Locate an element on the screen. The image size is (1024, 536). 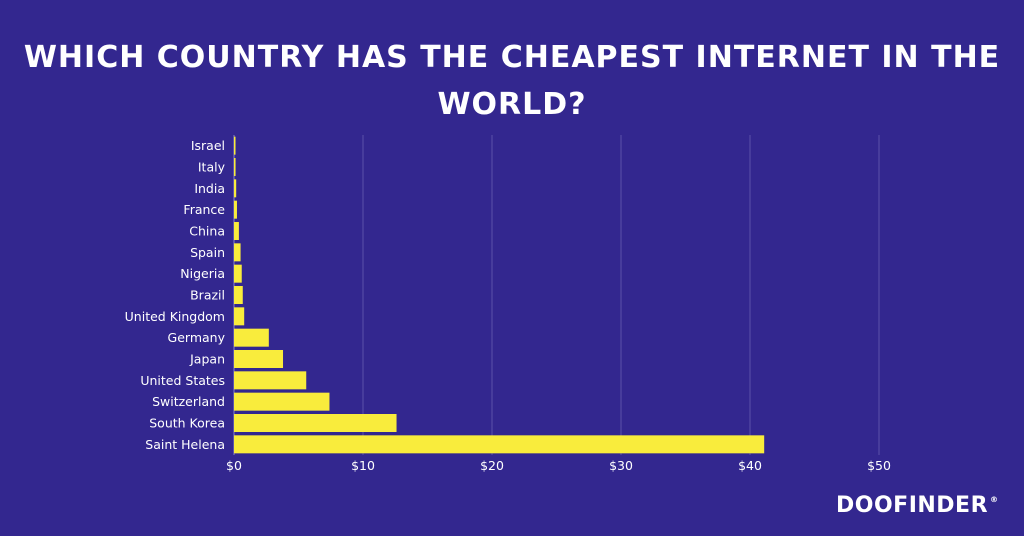
x-tick-label: $0 is located at coordinates (234, 465).